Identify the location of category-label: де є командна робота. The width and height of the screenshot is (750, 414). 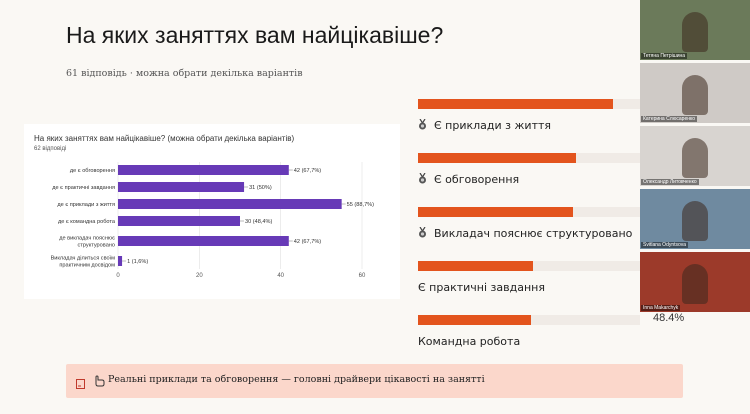
(87, 222).